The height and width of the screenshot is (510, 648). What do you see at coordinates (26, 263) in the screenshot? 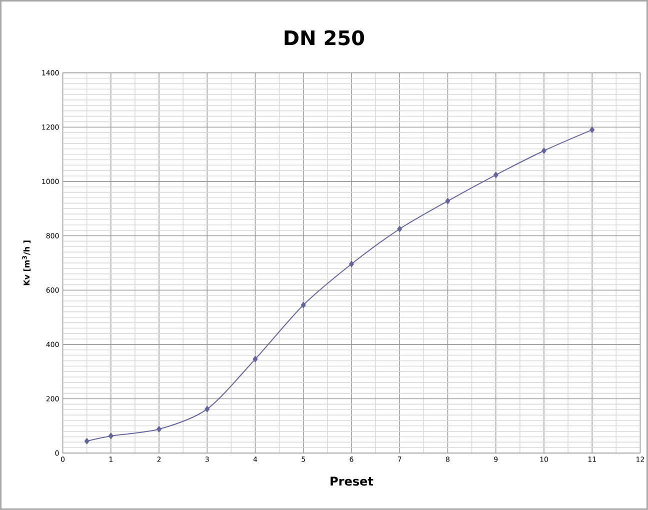
I see `y-axis-title: Kv [m$^{3}$/h ]` at bounding box center [26, 263].